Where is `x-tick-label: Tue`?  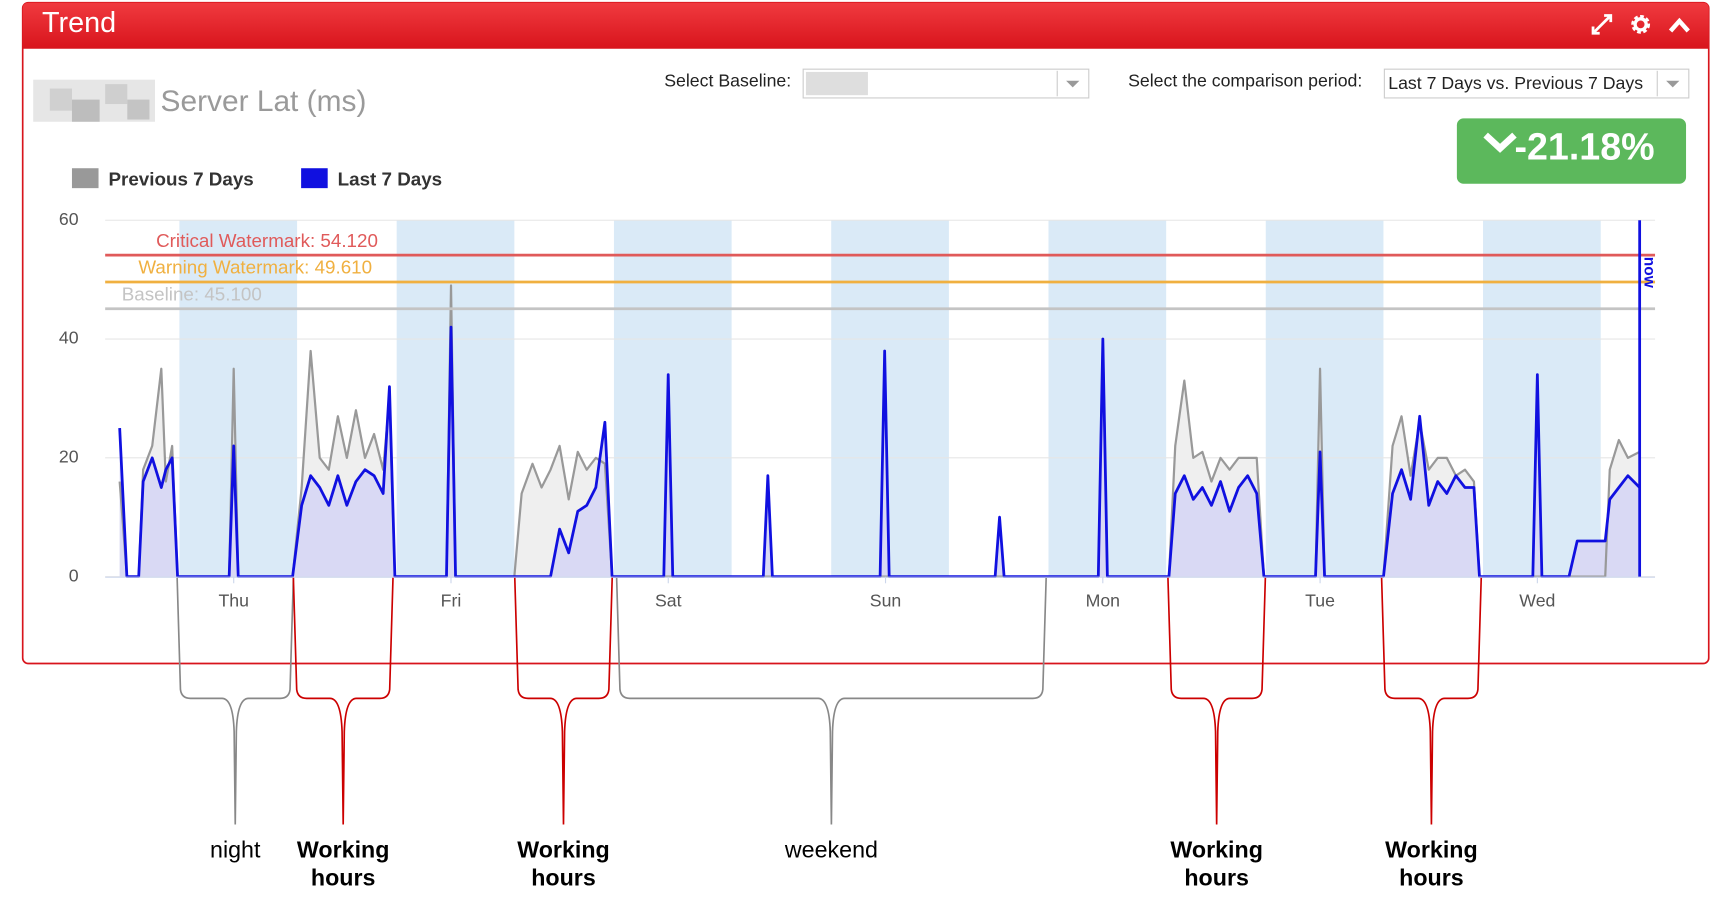
x-tick-label: Tue is located at coordinates (1320, 601).